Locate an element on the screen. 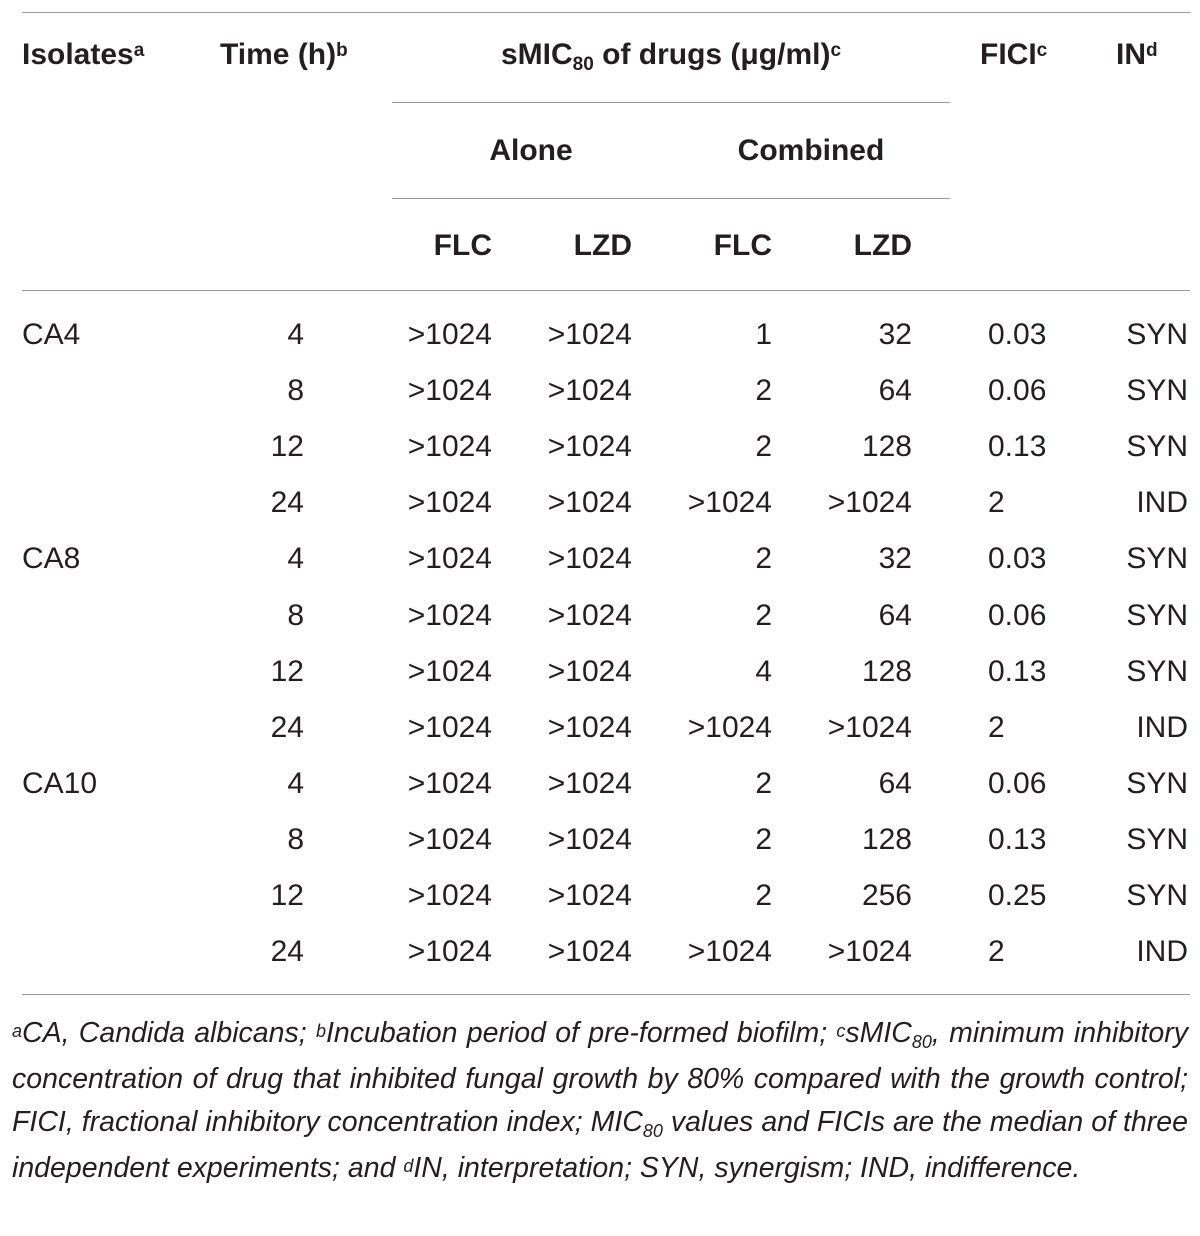  header-flc-alone: FLC is located at coordinates (462, 245).